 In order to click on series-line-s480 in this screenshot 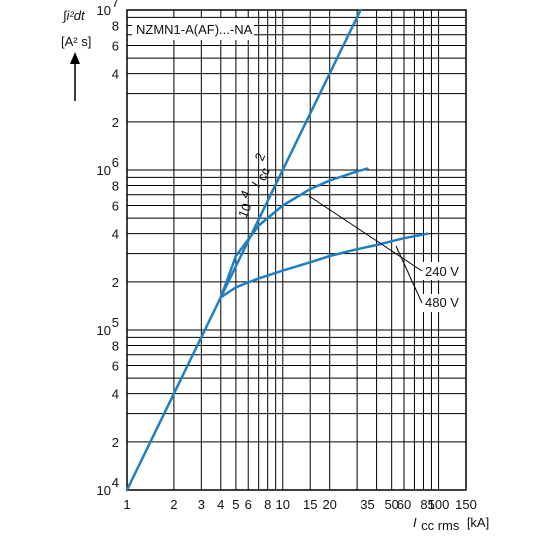, I will do `click(324, 265)`.